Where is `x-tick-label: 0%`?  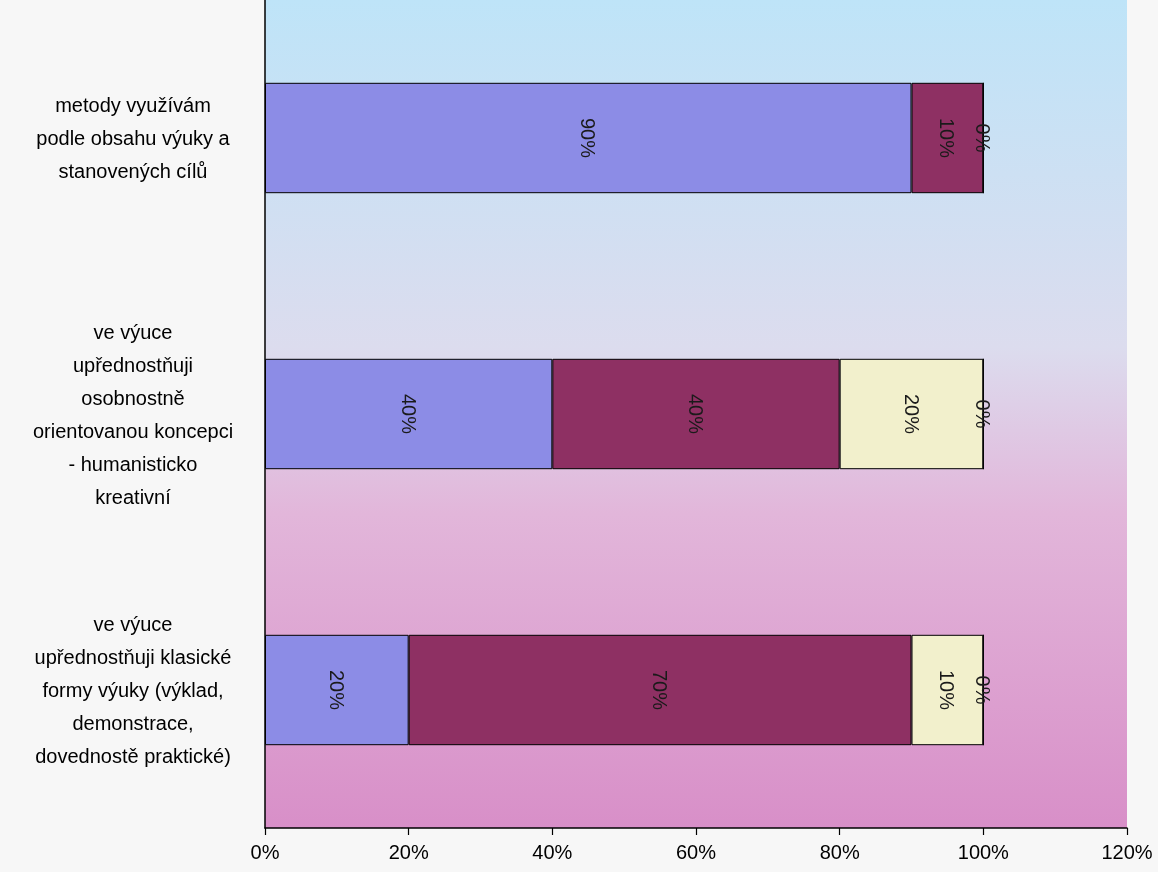 x-tick-label: 0% is located at coordinates (265, 852).